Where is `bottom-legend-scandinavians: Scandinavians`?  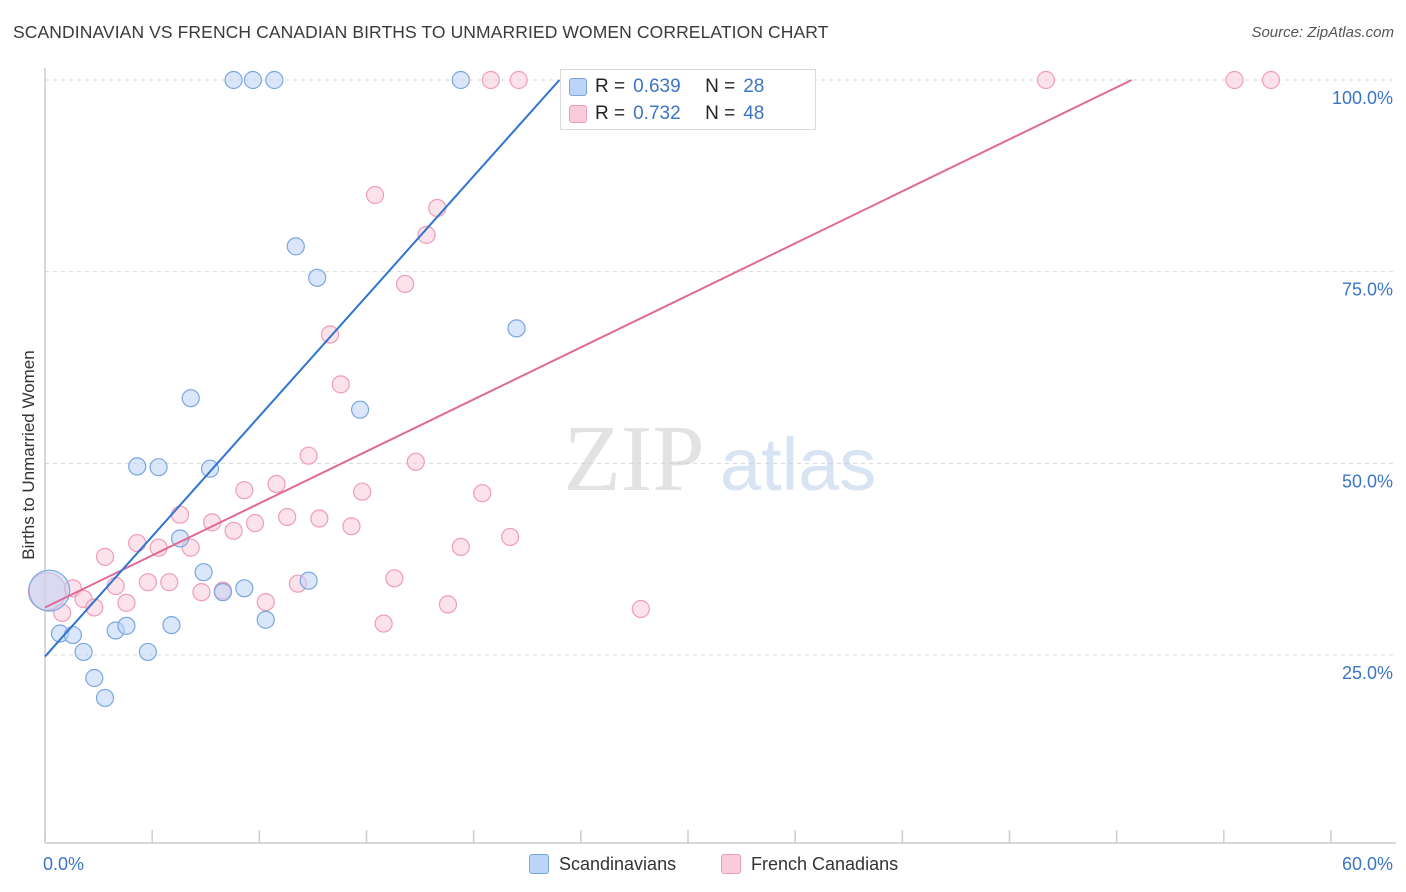
bottom-legend-scandinavians: Scandinavians is located at coordinates (602, 864).